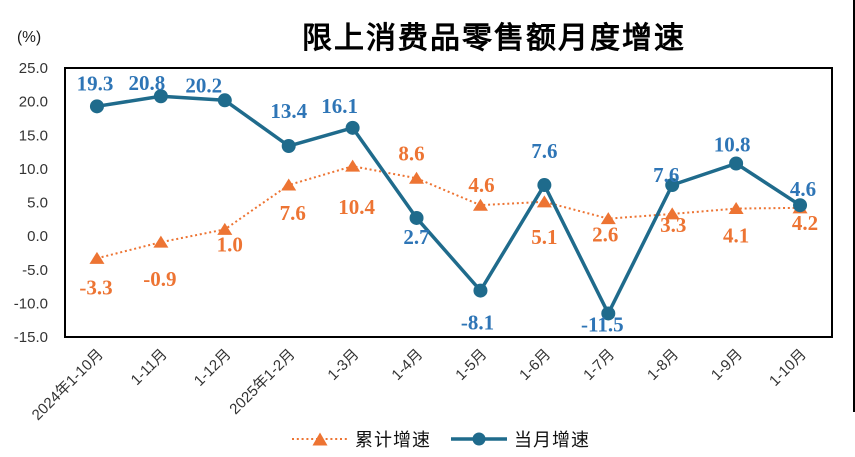 The image size is (855, 457). What do you see at coordinates (35, 270) in the screenshot?
I see `y-tick-label: -5.0` at bounding box center [35, 270].